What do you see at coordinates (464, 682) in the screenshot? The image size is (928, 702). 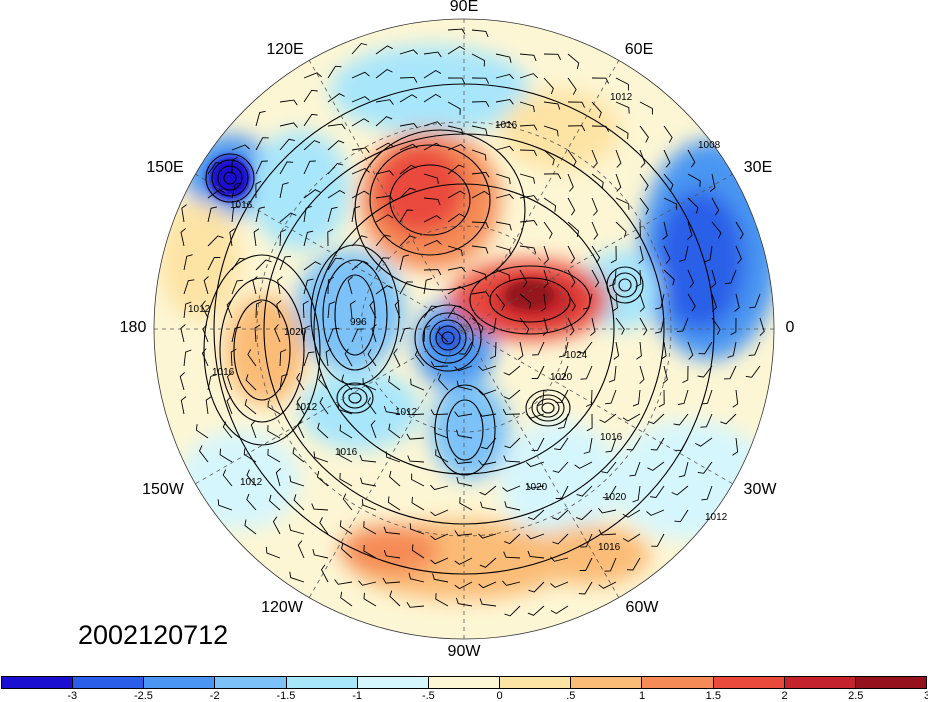 I see `colorbar` at bounding box center [464, 682].